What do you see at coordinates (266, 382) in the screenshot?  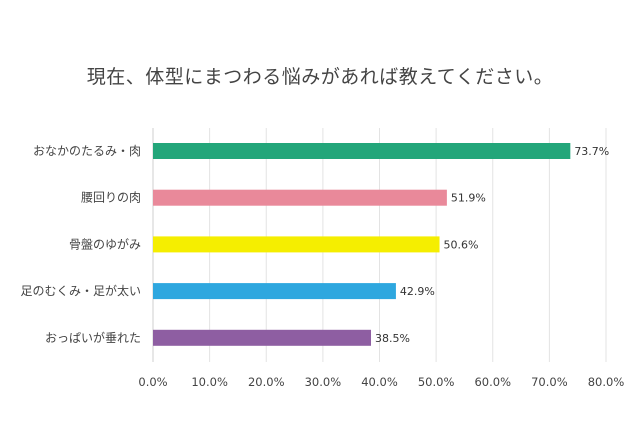 I see `x-tick-label: 20.0%` at bounding box center [266, 382].